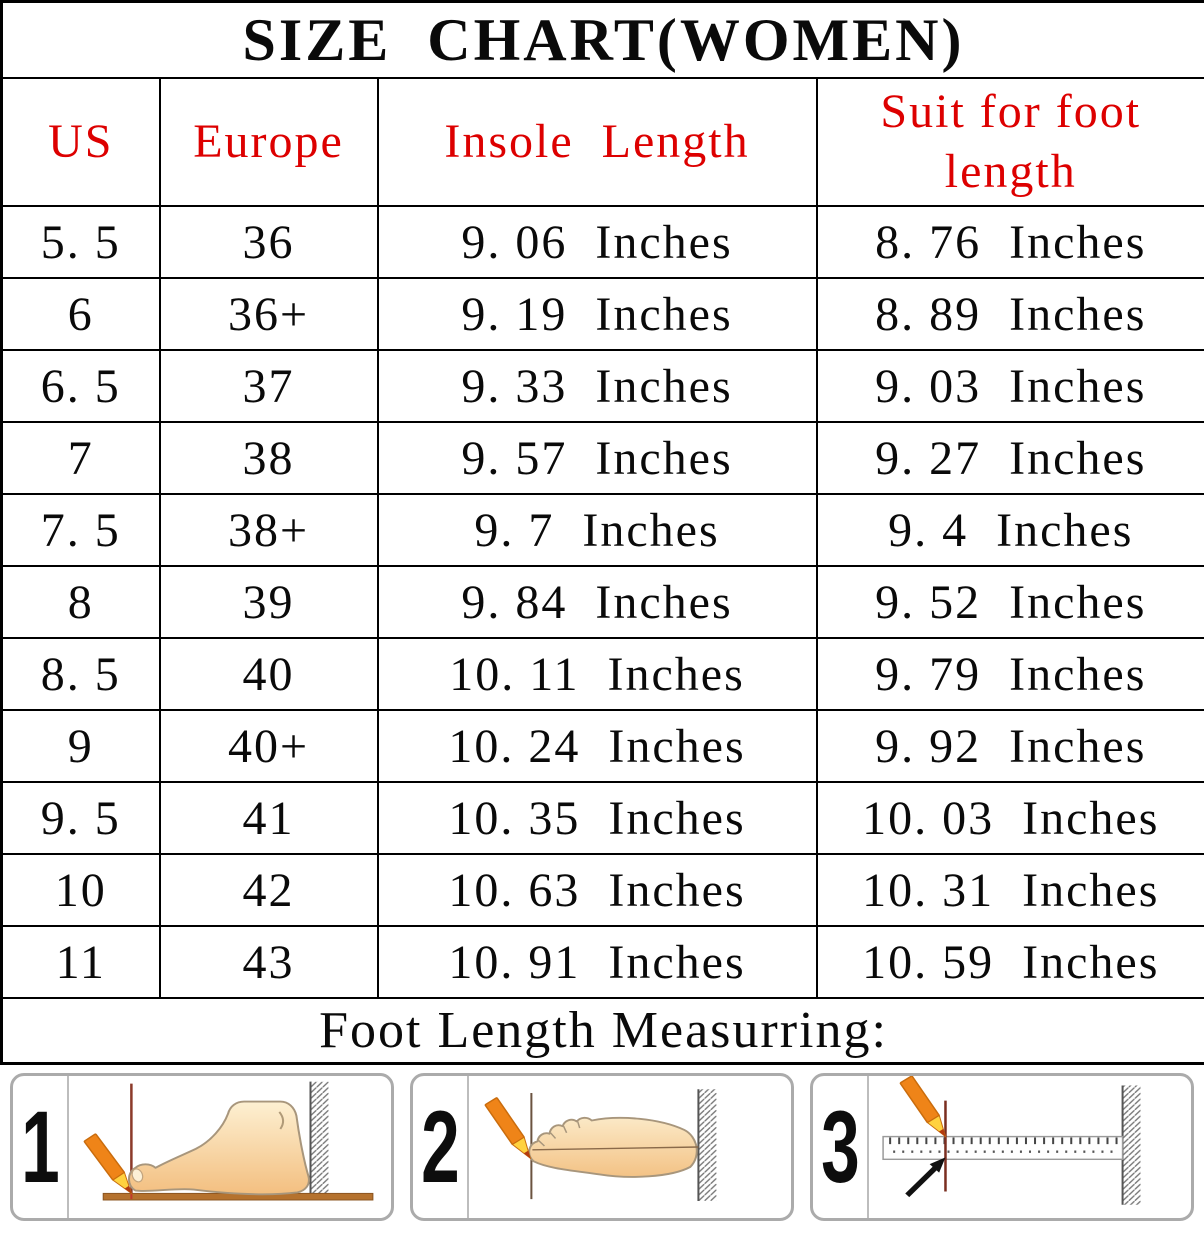 This screenshot has width=1204, height=1234. I want to click on table-row: 8 39 9. 84 Inches 9. 52 Inches, so click(602, 602).